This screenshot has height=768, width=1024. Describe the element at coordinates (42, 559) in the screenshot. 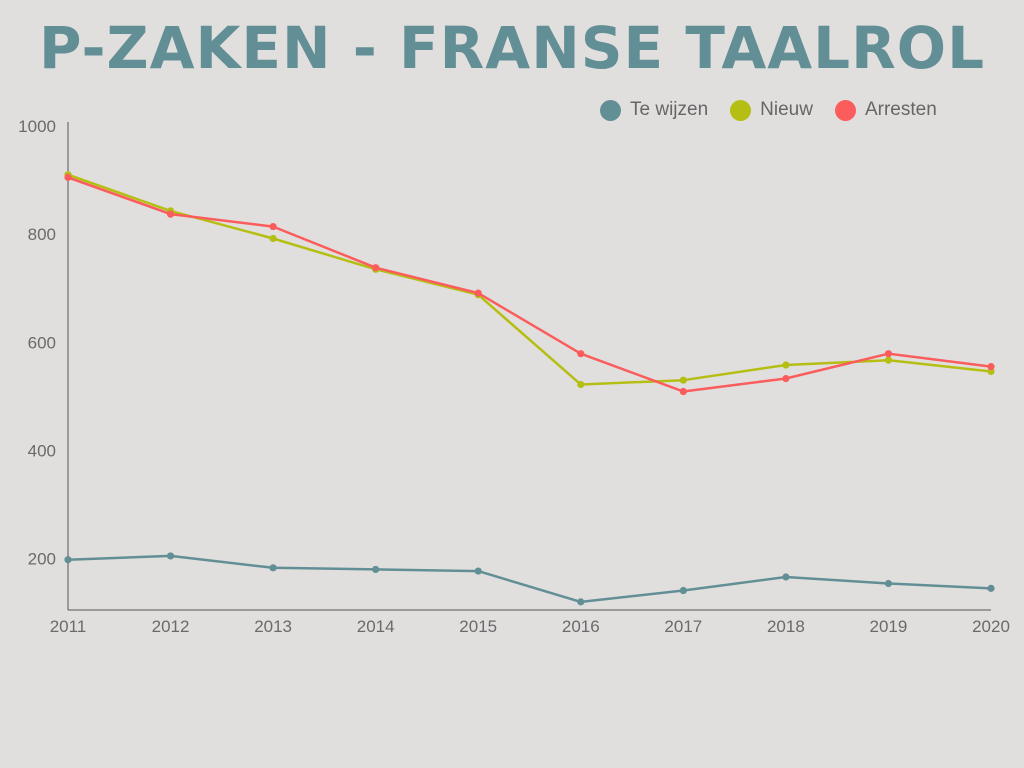

I see `y-tick-label: 200` at that location.